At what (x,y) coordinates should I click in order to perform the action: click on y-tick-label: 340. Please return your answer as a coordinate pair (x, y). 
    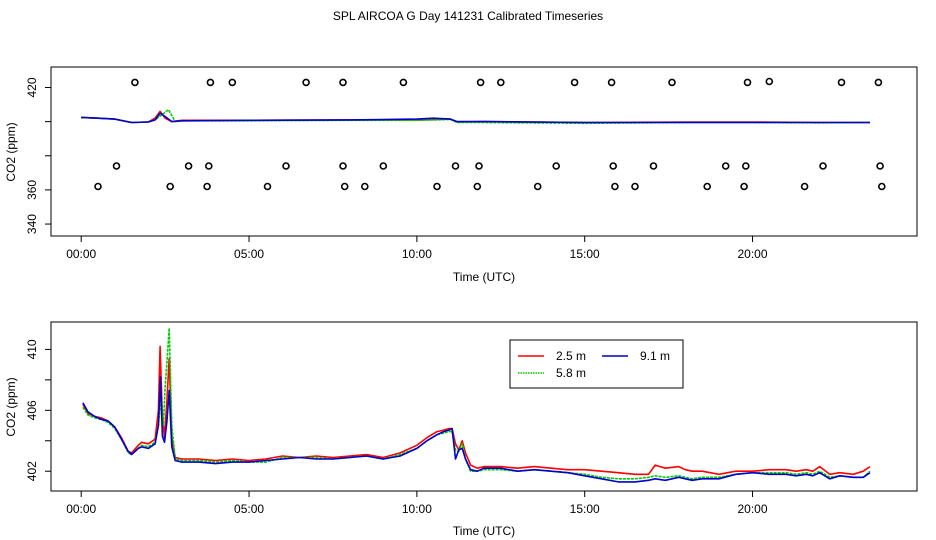
    Looking at the image, I should click on (32, 224).